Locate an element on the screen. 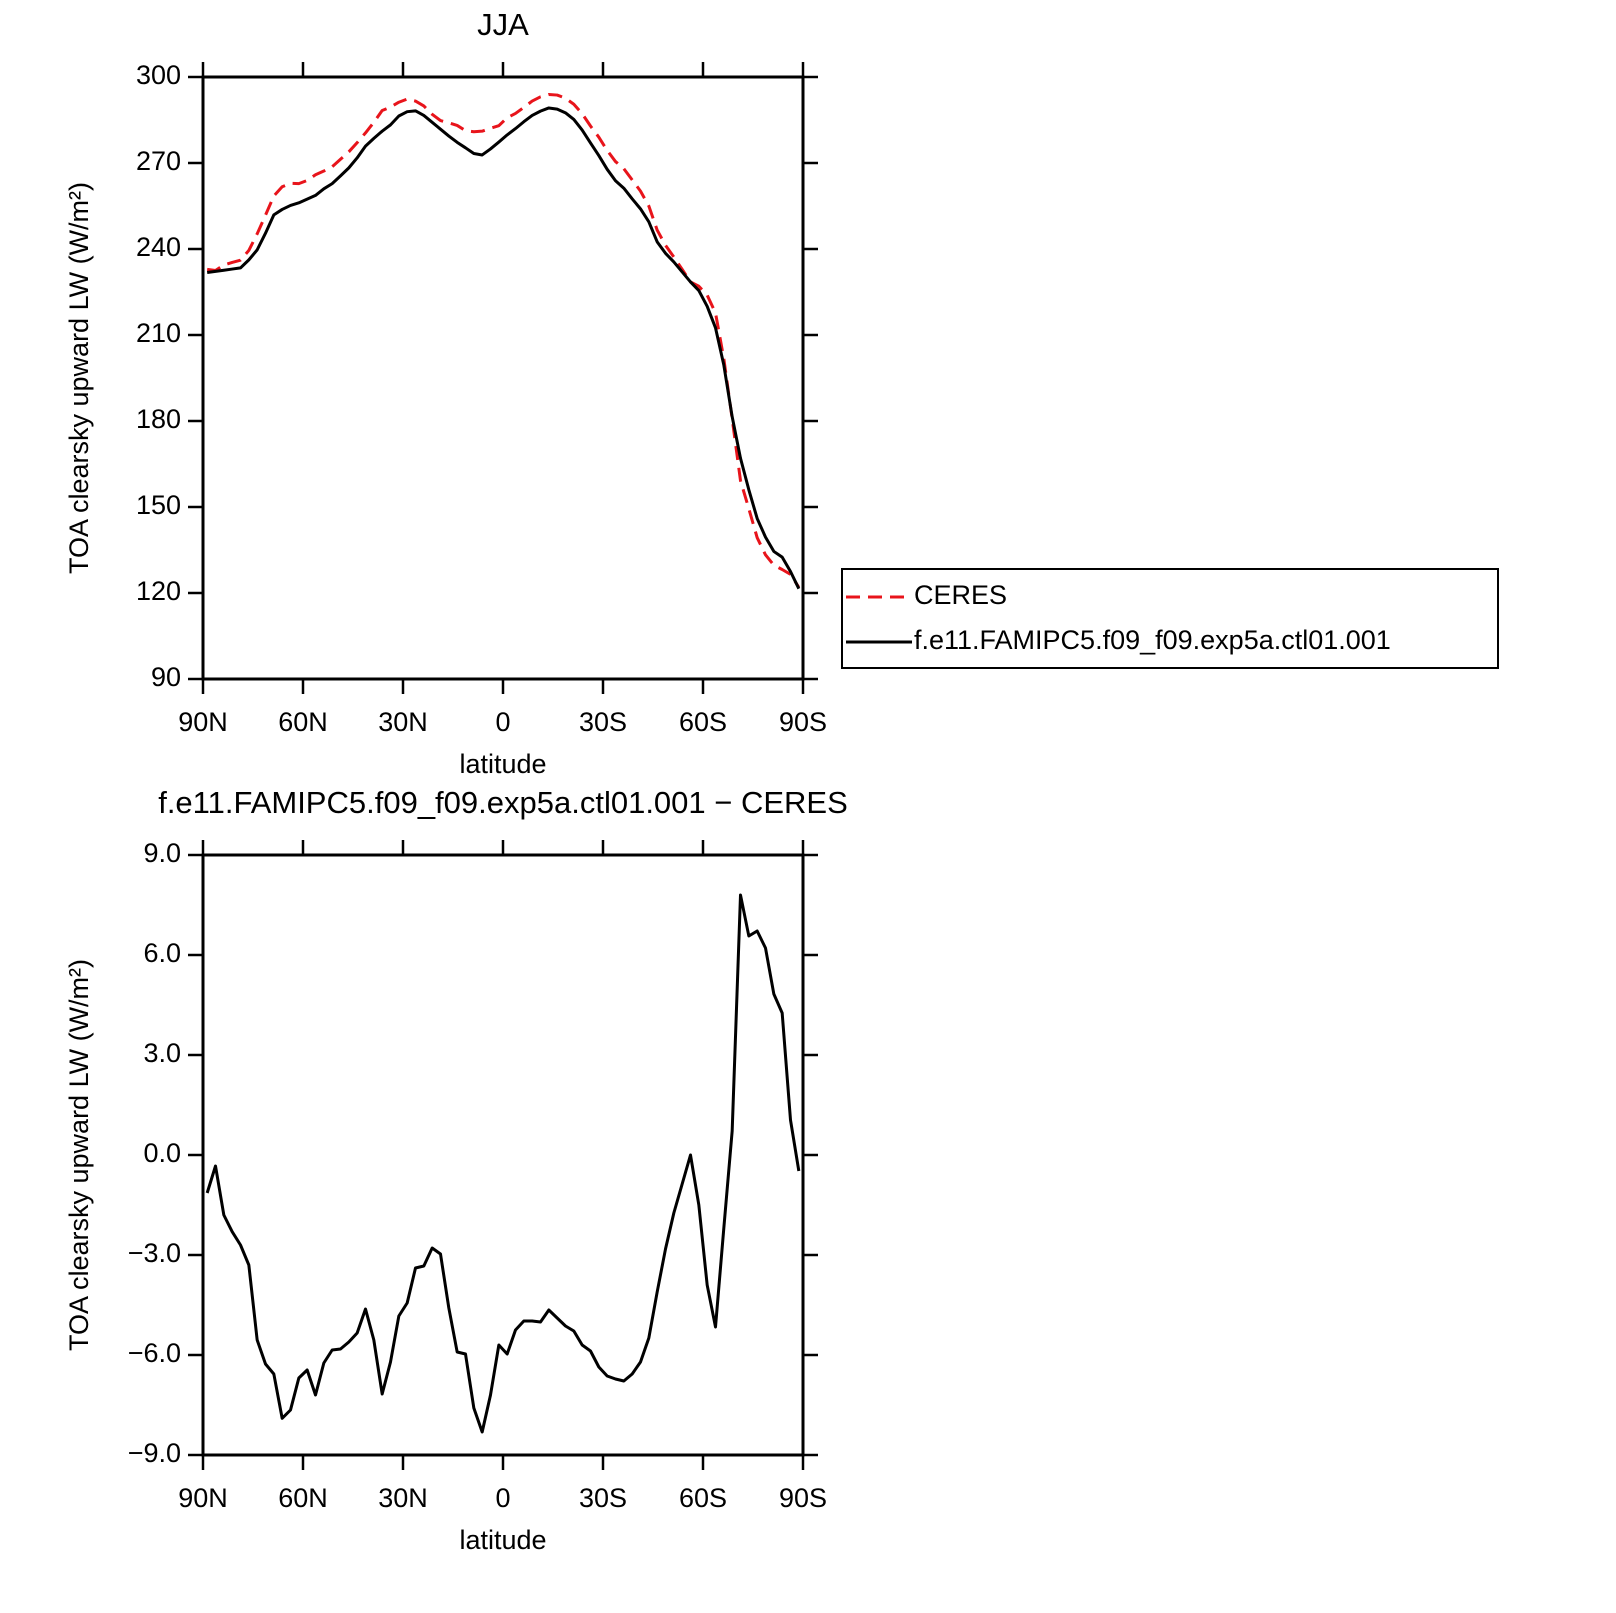 This screenshot has height=1613, width=1616. y-tick-label: 270 is located at coordinates (158, 161).